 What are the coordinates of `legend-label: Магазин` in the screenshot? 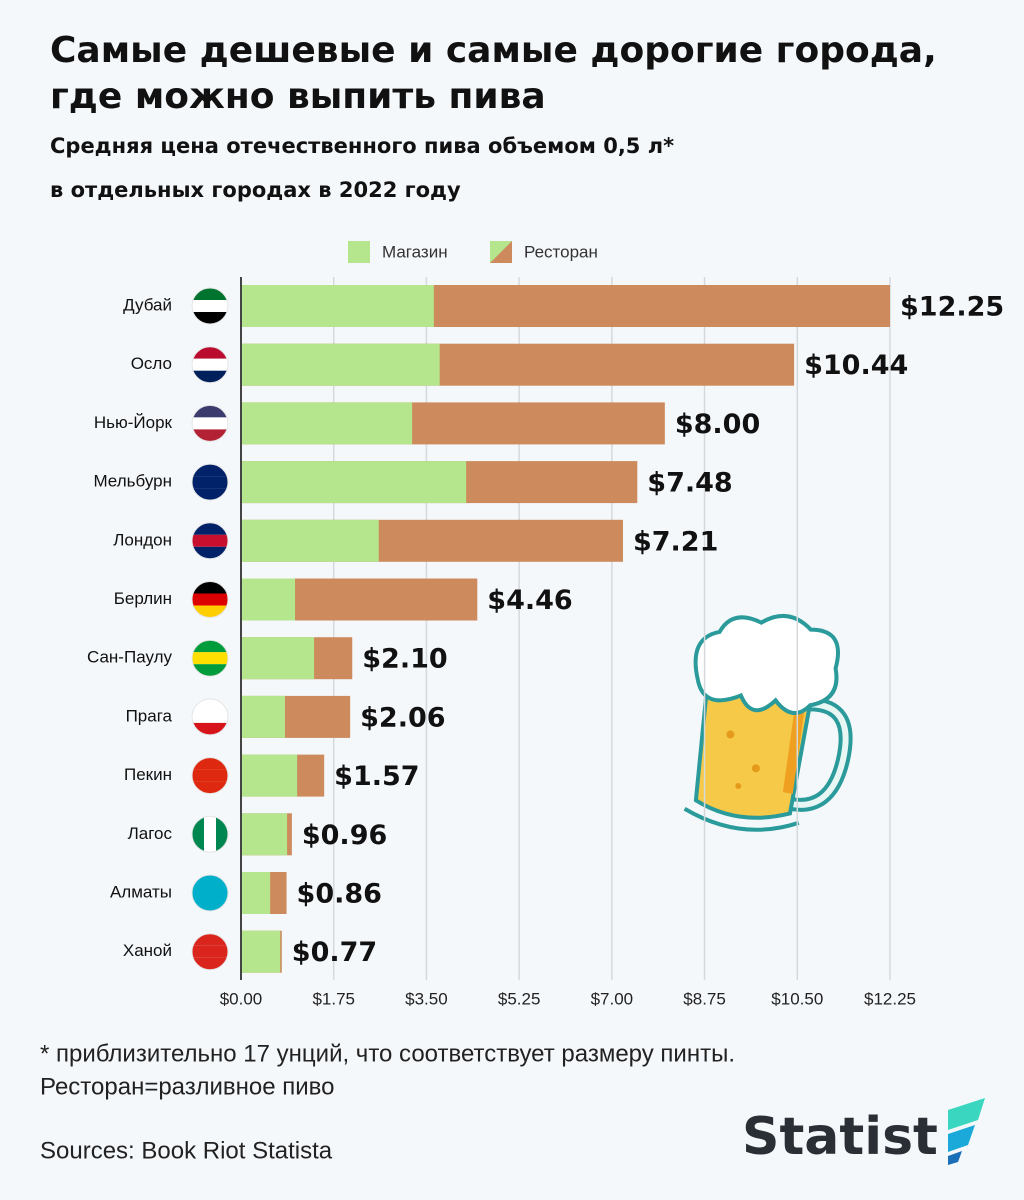 It's located at (415, 251).